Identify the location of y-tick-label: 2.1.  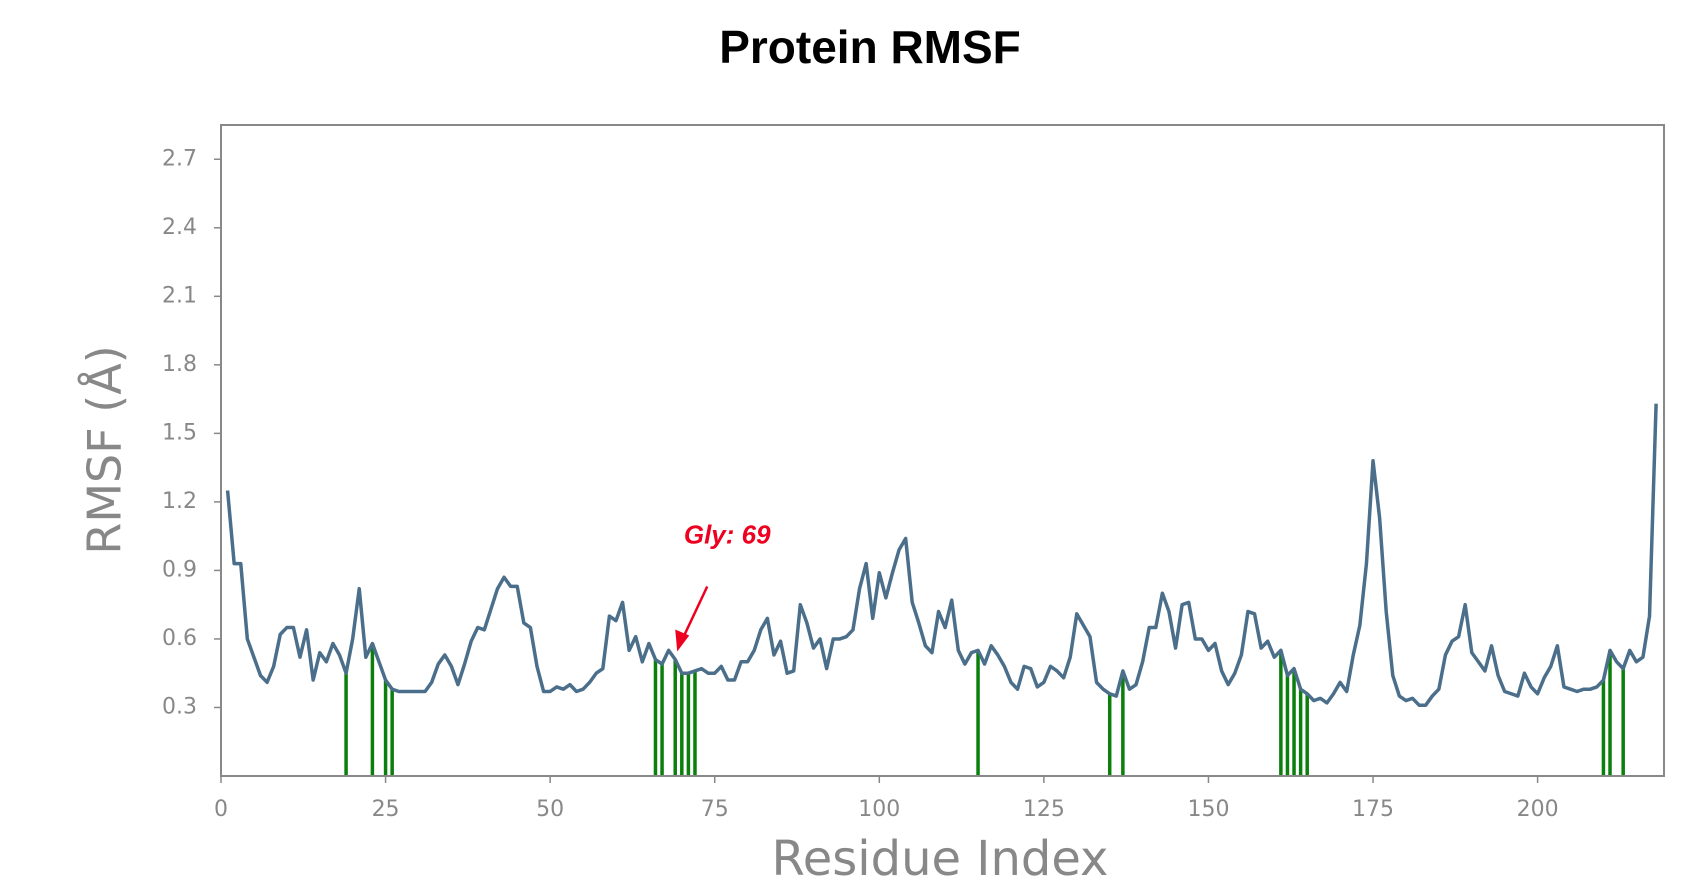
(179, 295).